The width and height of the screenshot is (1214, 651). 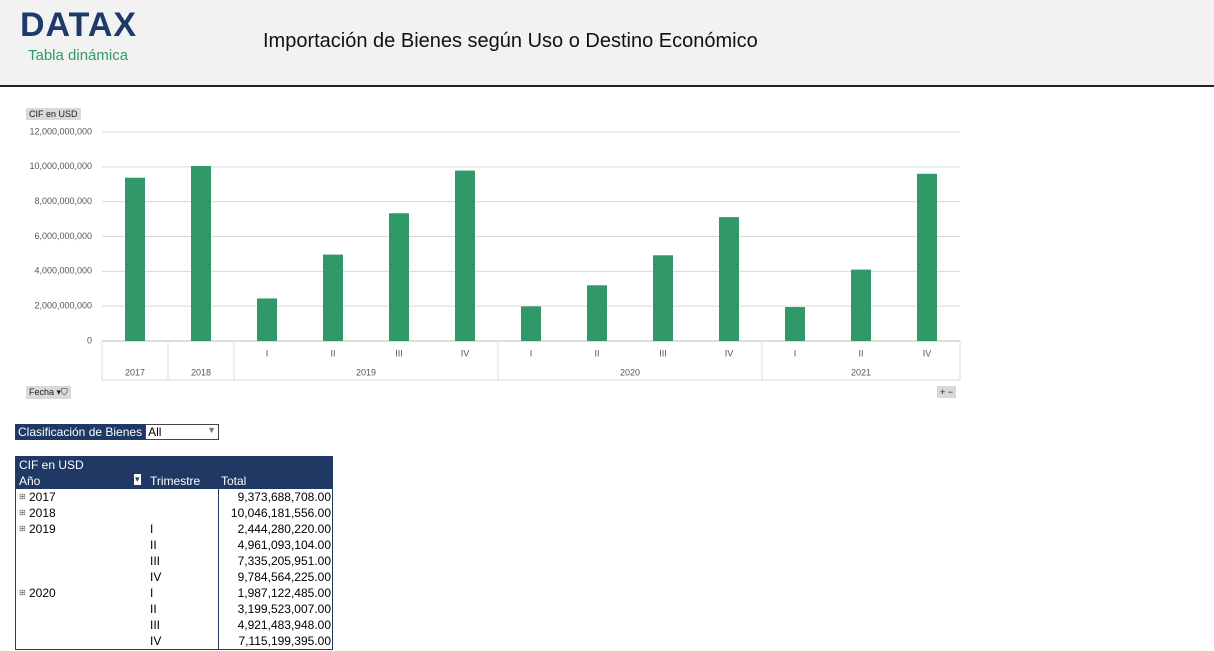 What do you see at coordinates (137, 479) in the screenshot?
I see `filter-icon: ▾` at bounding box center [137, 479].